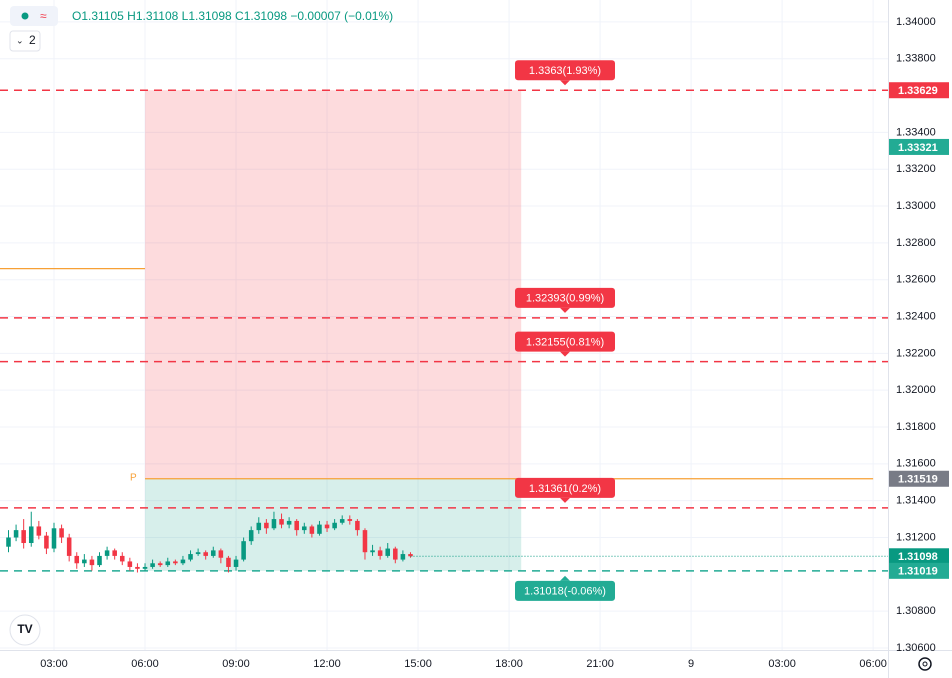  What do you see at coordinates (916, 243) in the screenshot?
I see `y-tick-label: 1.32800` at bounding box center [916, 243].